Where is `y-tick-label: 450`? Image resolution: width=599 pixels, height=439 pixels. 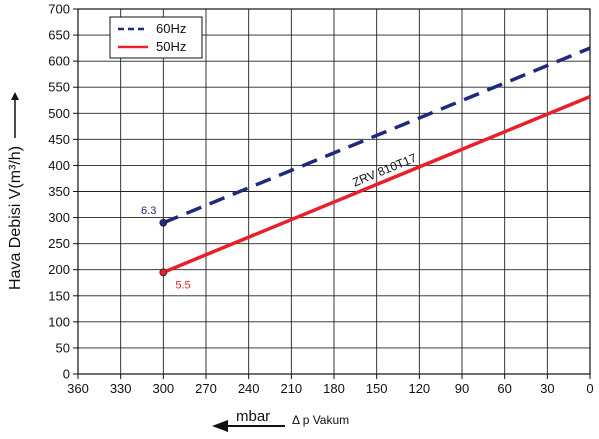
y-tick-label: 450 is located at coordinates (59, 139).